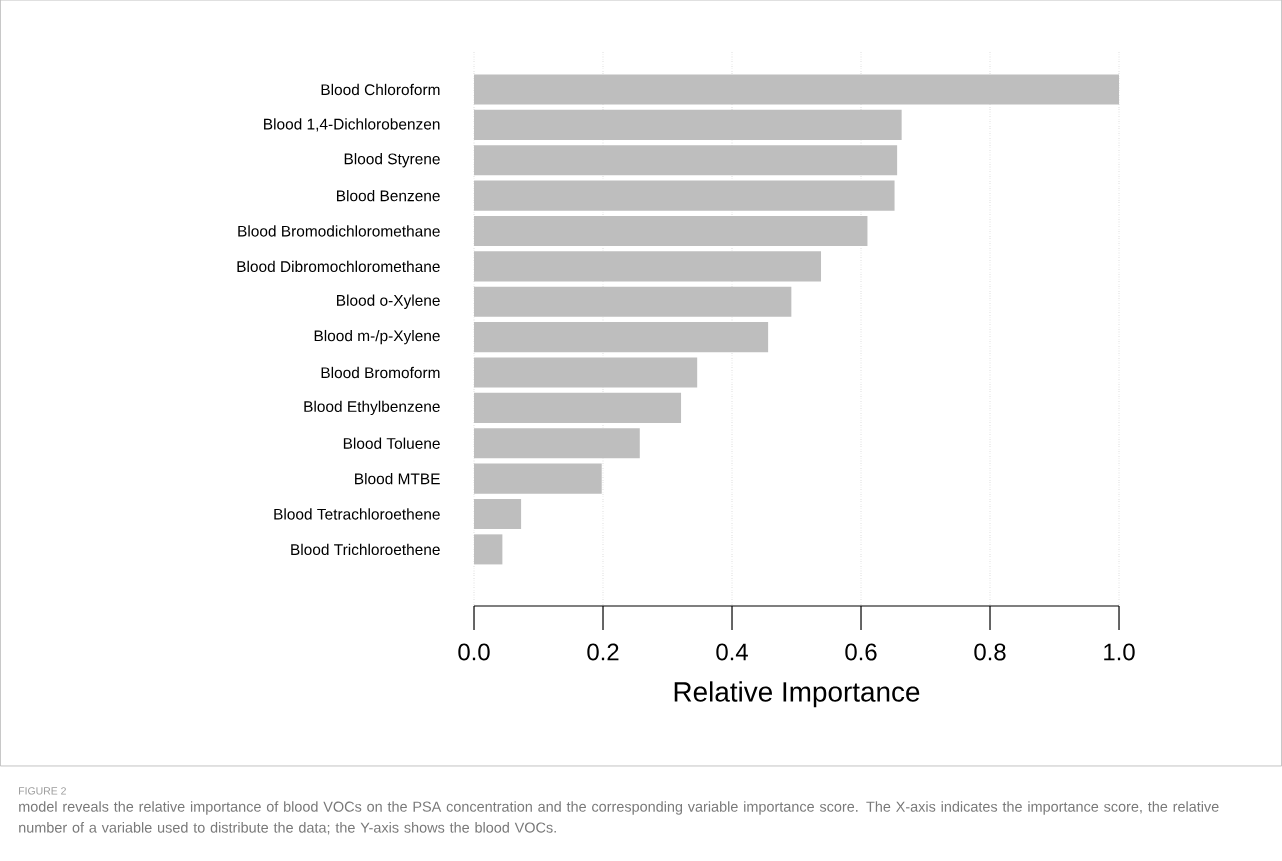  Describe the element at coordinates (380, 372) in the screenshot. I see `y-tick-label: Blood Bromoform` at that location.